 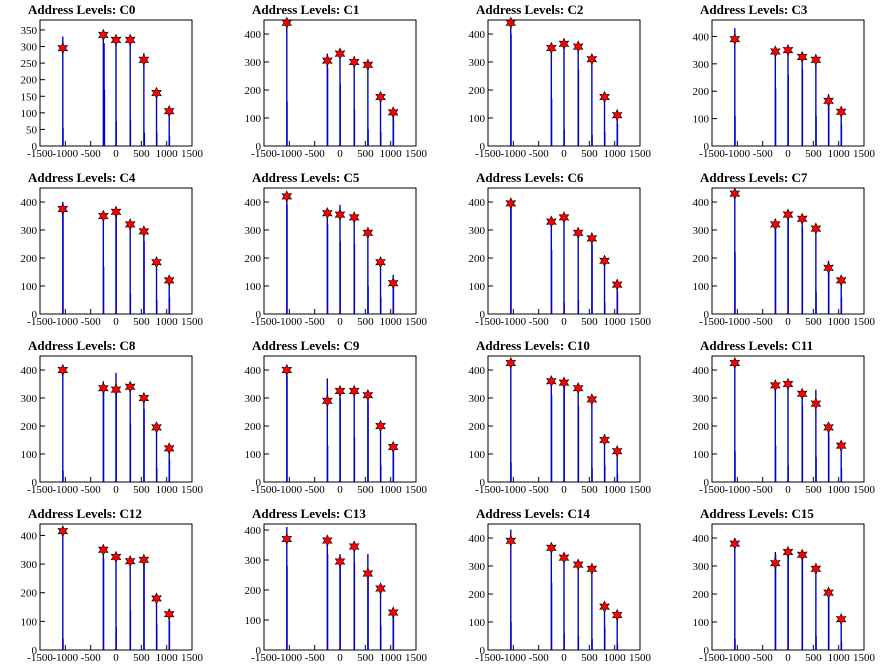 What do you see at coordinates (305, 9) in the screenshot?
I see `chart-title: Address Levels: C1` at bounding box center [305, 9].